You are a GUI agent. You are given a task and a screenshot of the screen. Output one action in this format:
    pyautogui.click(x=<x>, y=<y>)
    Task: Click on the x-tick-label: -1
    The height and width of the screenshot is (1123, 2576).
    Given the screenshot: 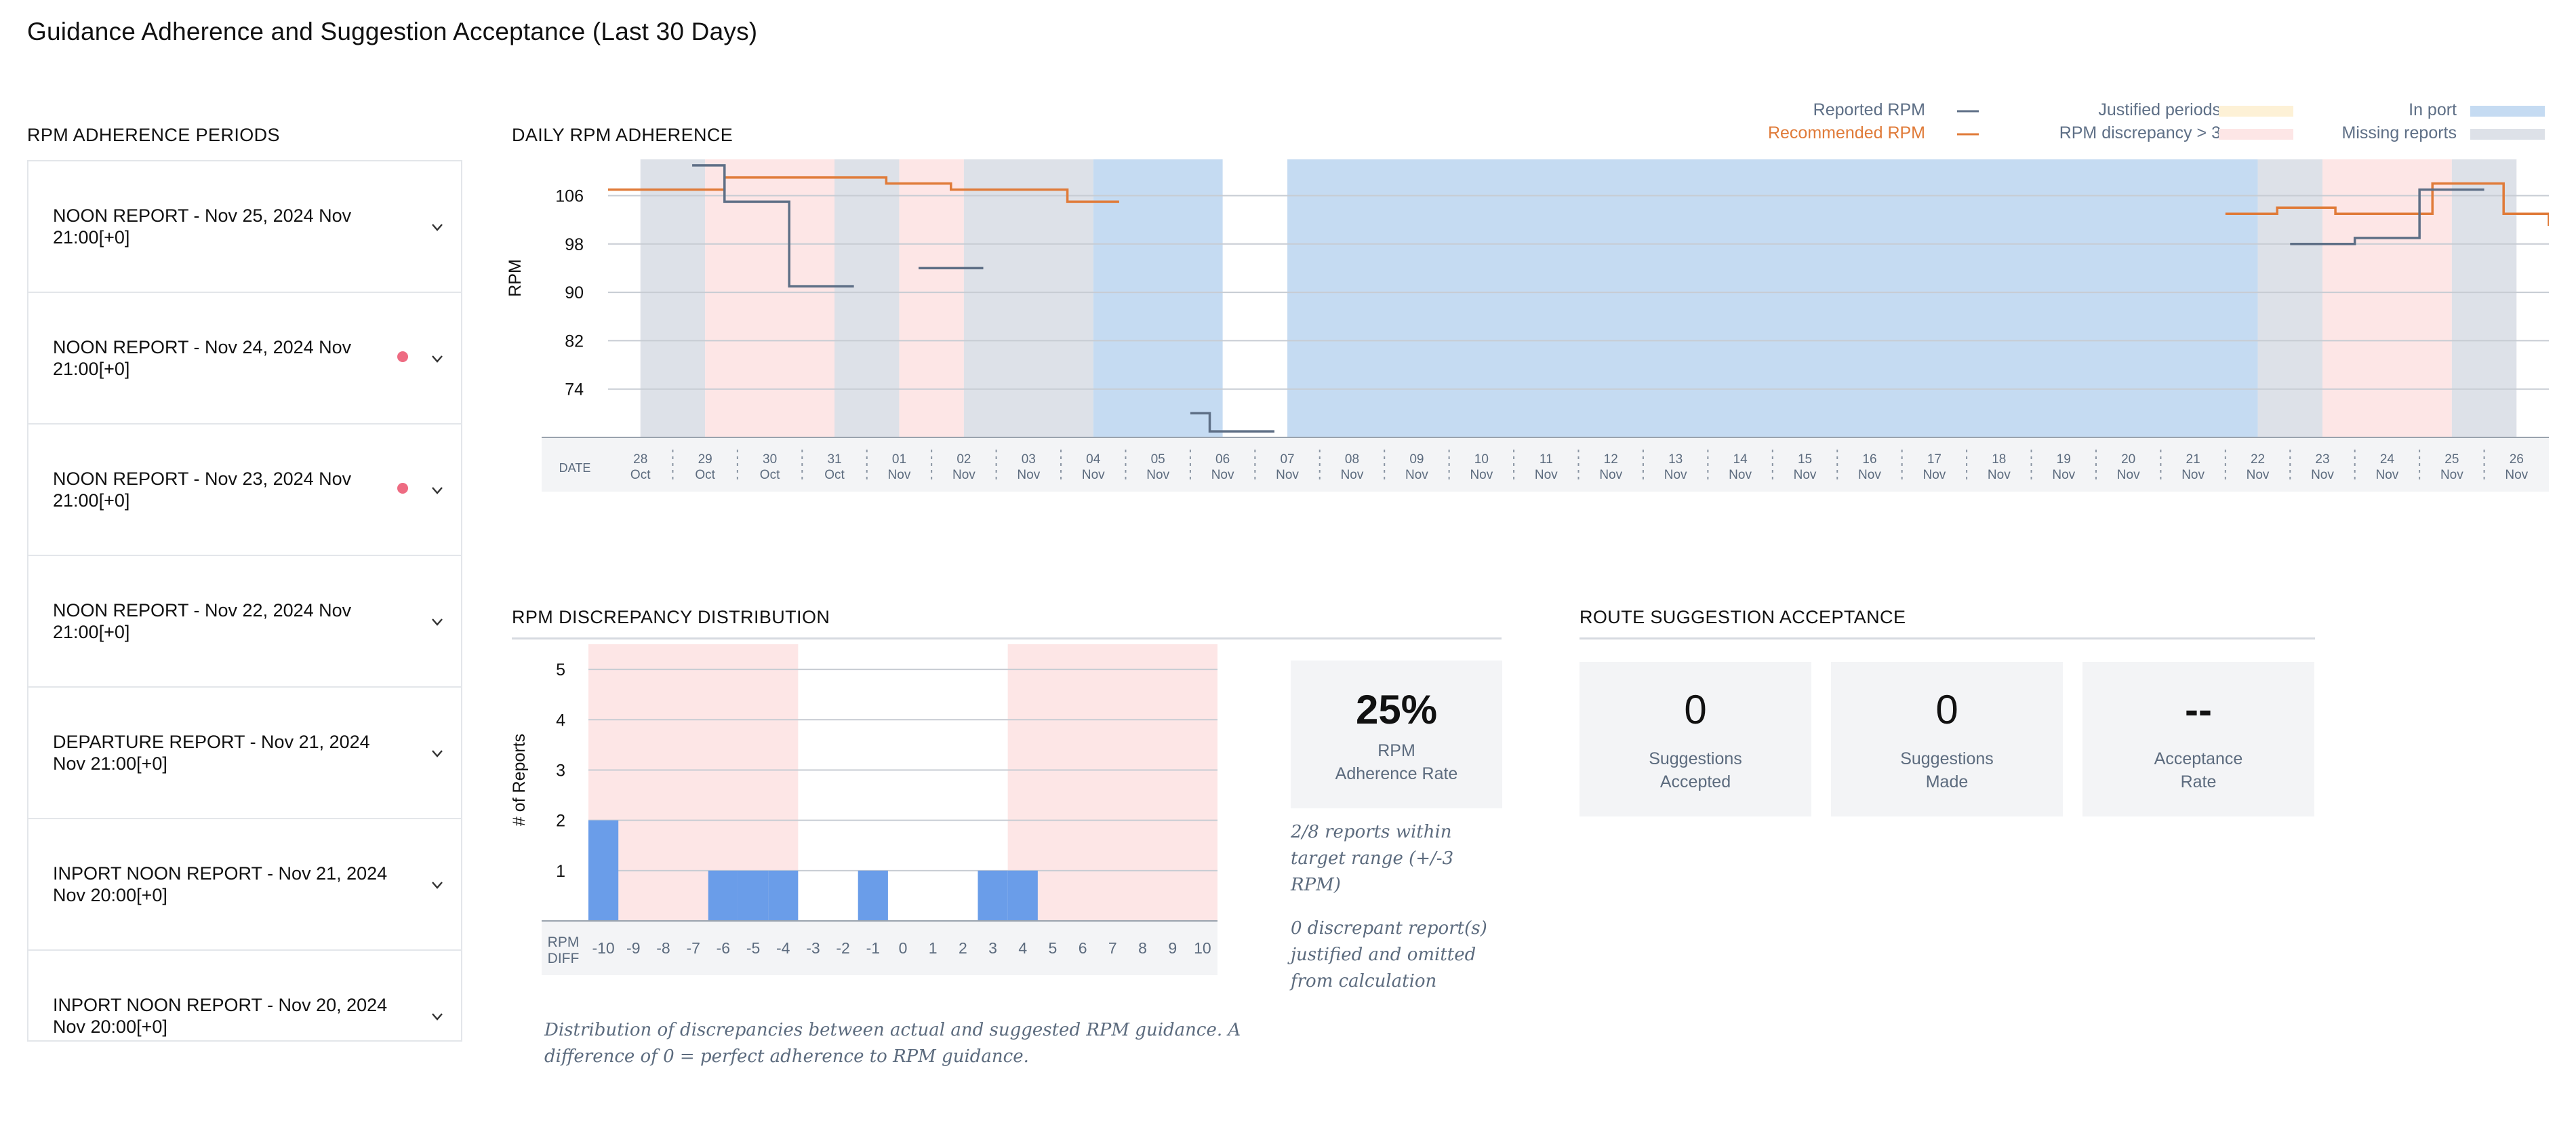 What is the action you would take?
    pyautogui.click(x=873, y=948)
    